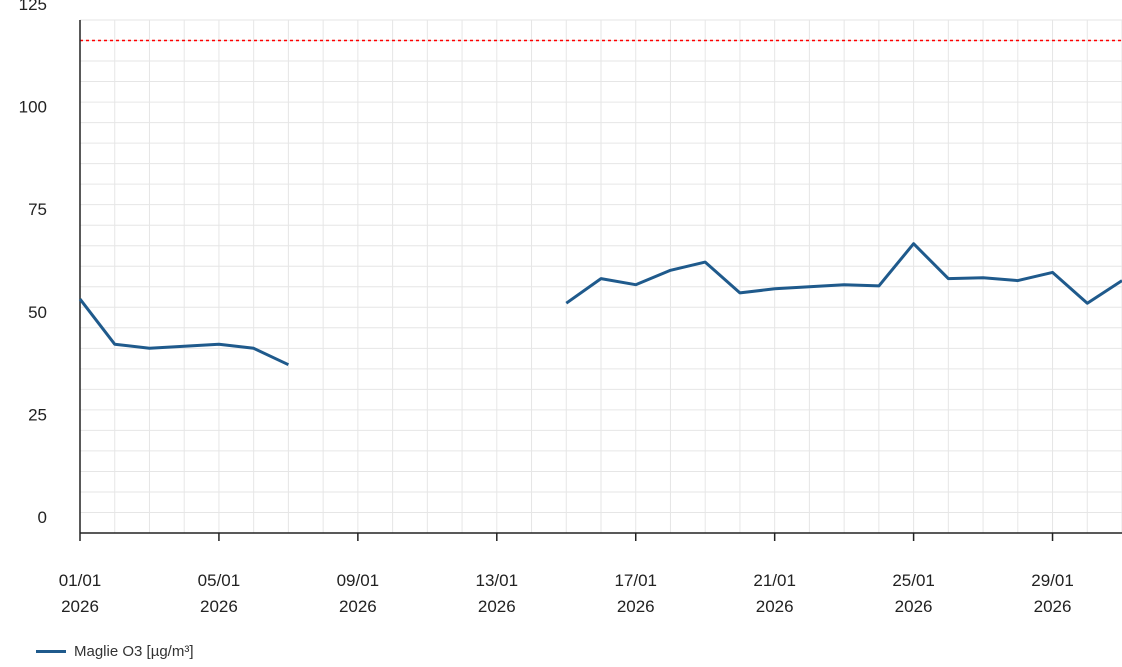 This screenshot has width=1122, height=667. What do you see at coordinates (134, 651) in the screenshot?
I see `legend-label: Maglie O3 [µg/m³]` at bounding box center [134, 651].